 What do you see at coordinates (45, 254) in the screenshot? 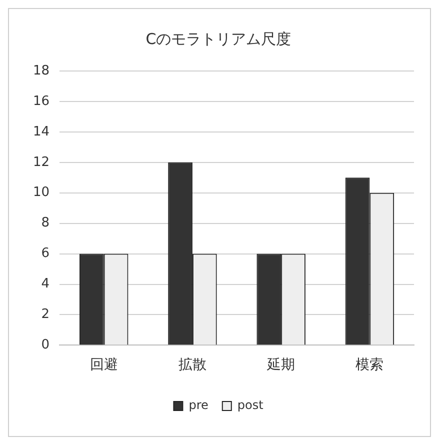
I see `y-tick-label: 6` at bounding box center [45, 254].